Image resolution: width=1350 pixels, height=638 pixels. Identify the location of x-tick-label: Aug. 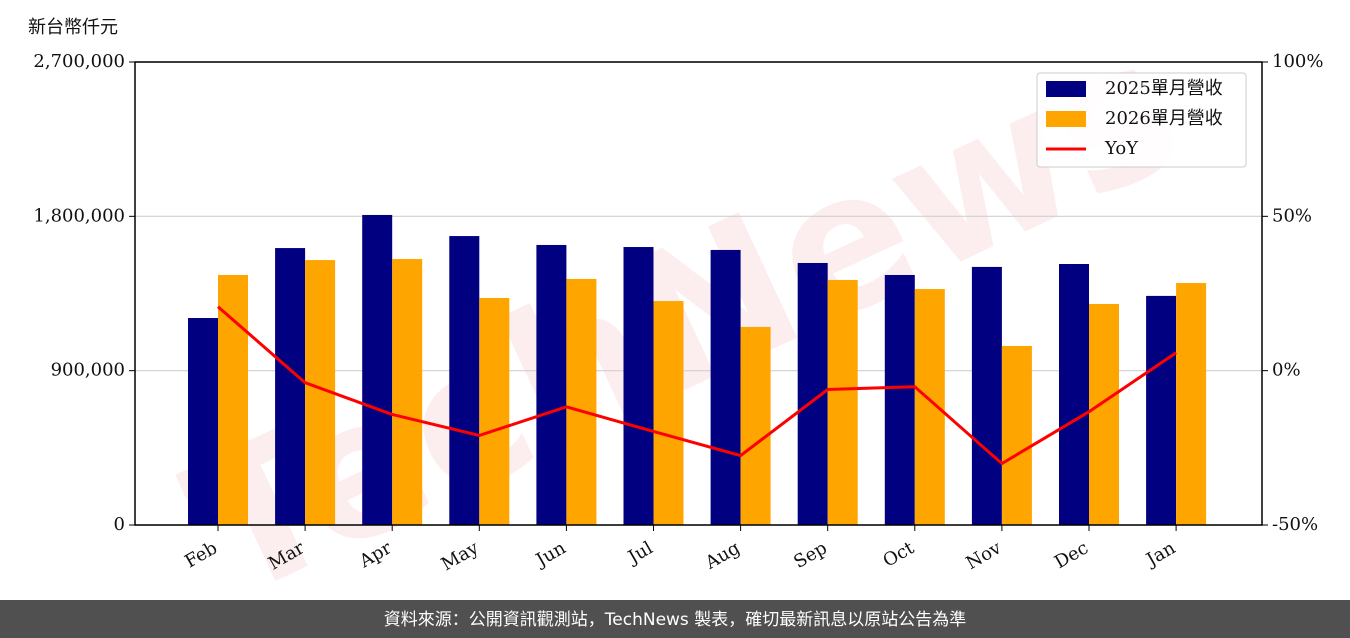
(722, 555).